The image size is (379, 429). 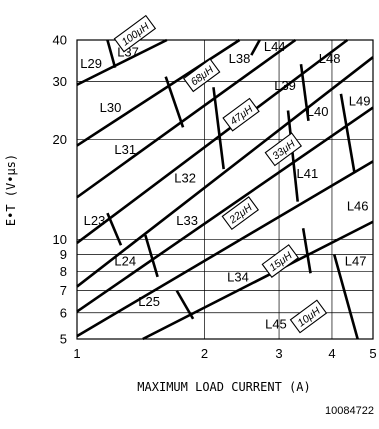 I want to click on region-label: L24, so click(x=125, y=261).